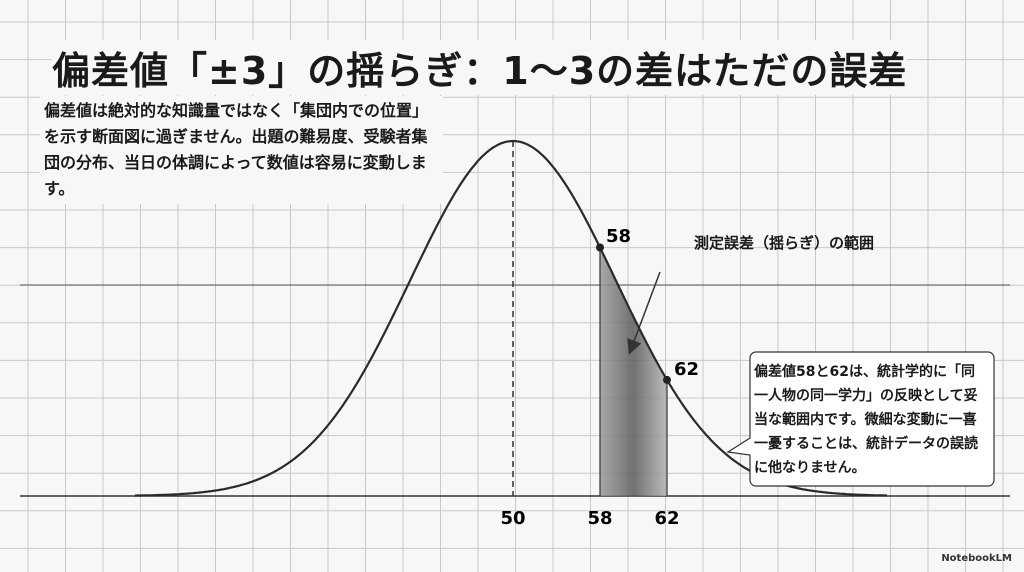 The width and height of the screenshot is (1024, 572). I want to click on error-range, so click(633, 371).